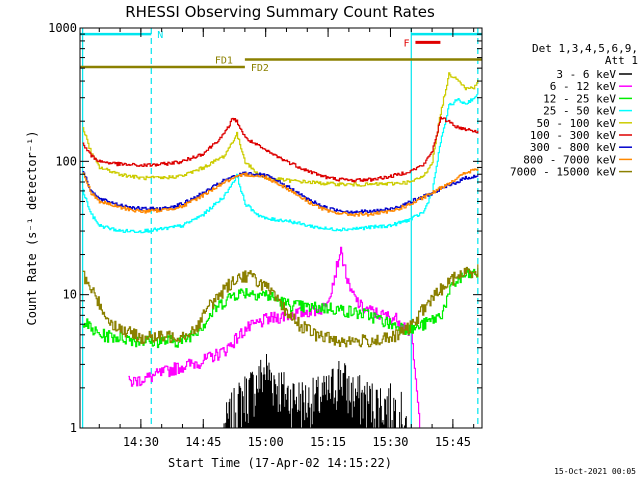 The image size is (640, 480). What do you see at coordinates (203, 442) in the screenshot?
I see `x-tick-label: 14:45` at bounding box center [203, 442].